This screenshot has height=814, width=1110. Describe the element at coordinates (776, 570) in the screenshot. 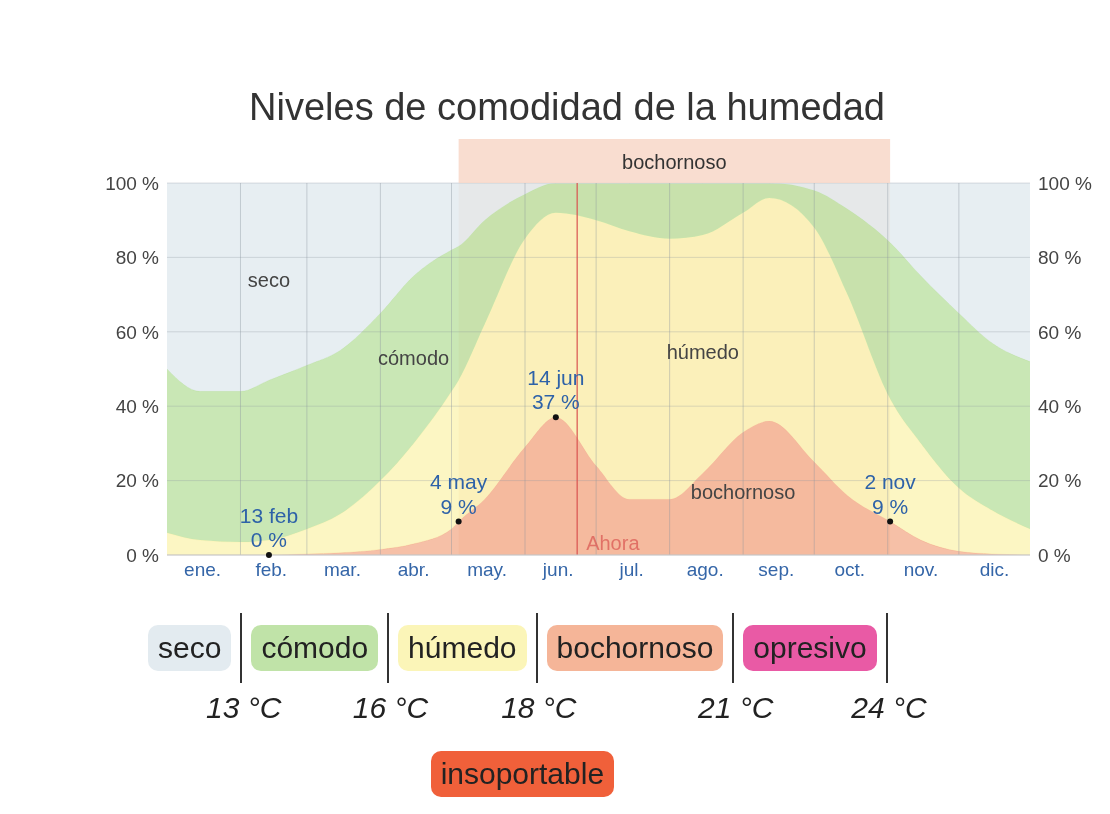

I see `x-tick-label: sep.` at that location.